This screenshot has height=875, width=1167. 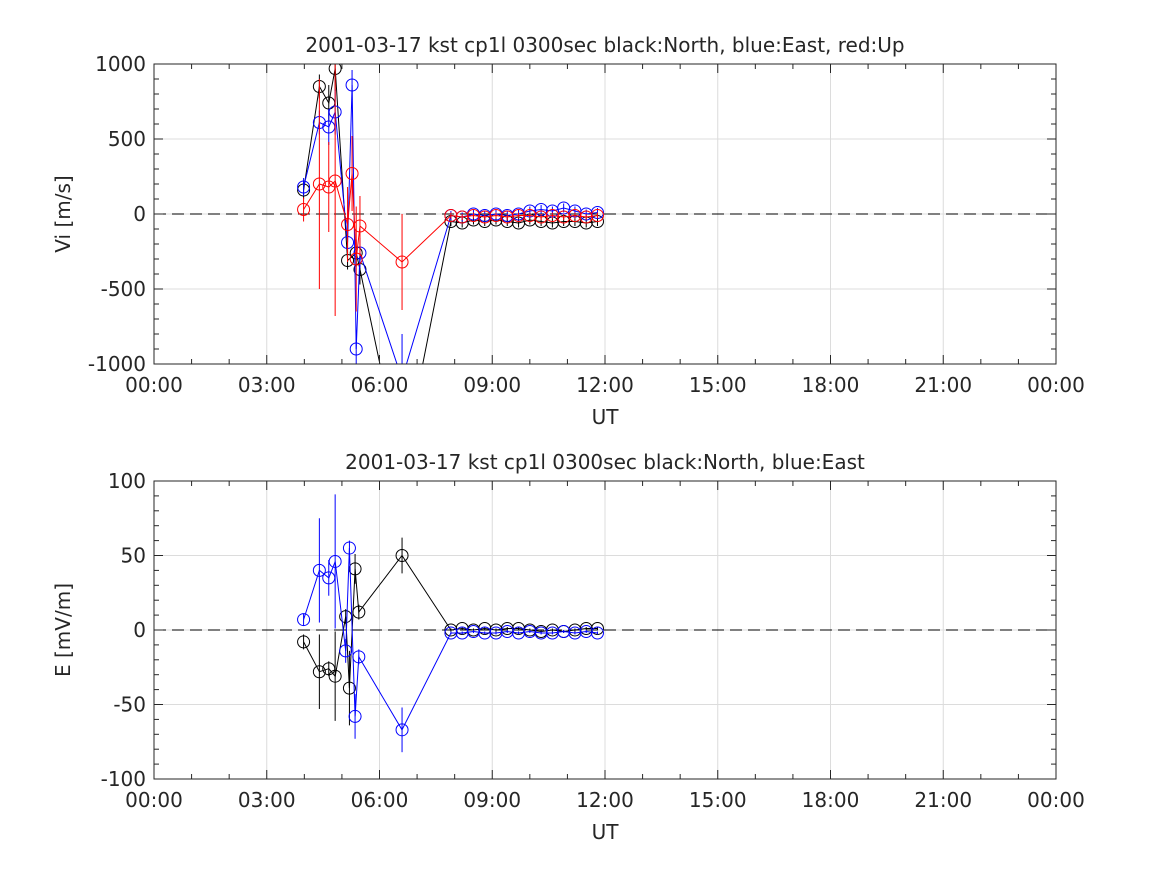 I want to click on electric-field-y-tick-label: -100, so click(x=123, y=779).